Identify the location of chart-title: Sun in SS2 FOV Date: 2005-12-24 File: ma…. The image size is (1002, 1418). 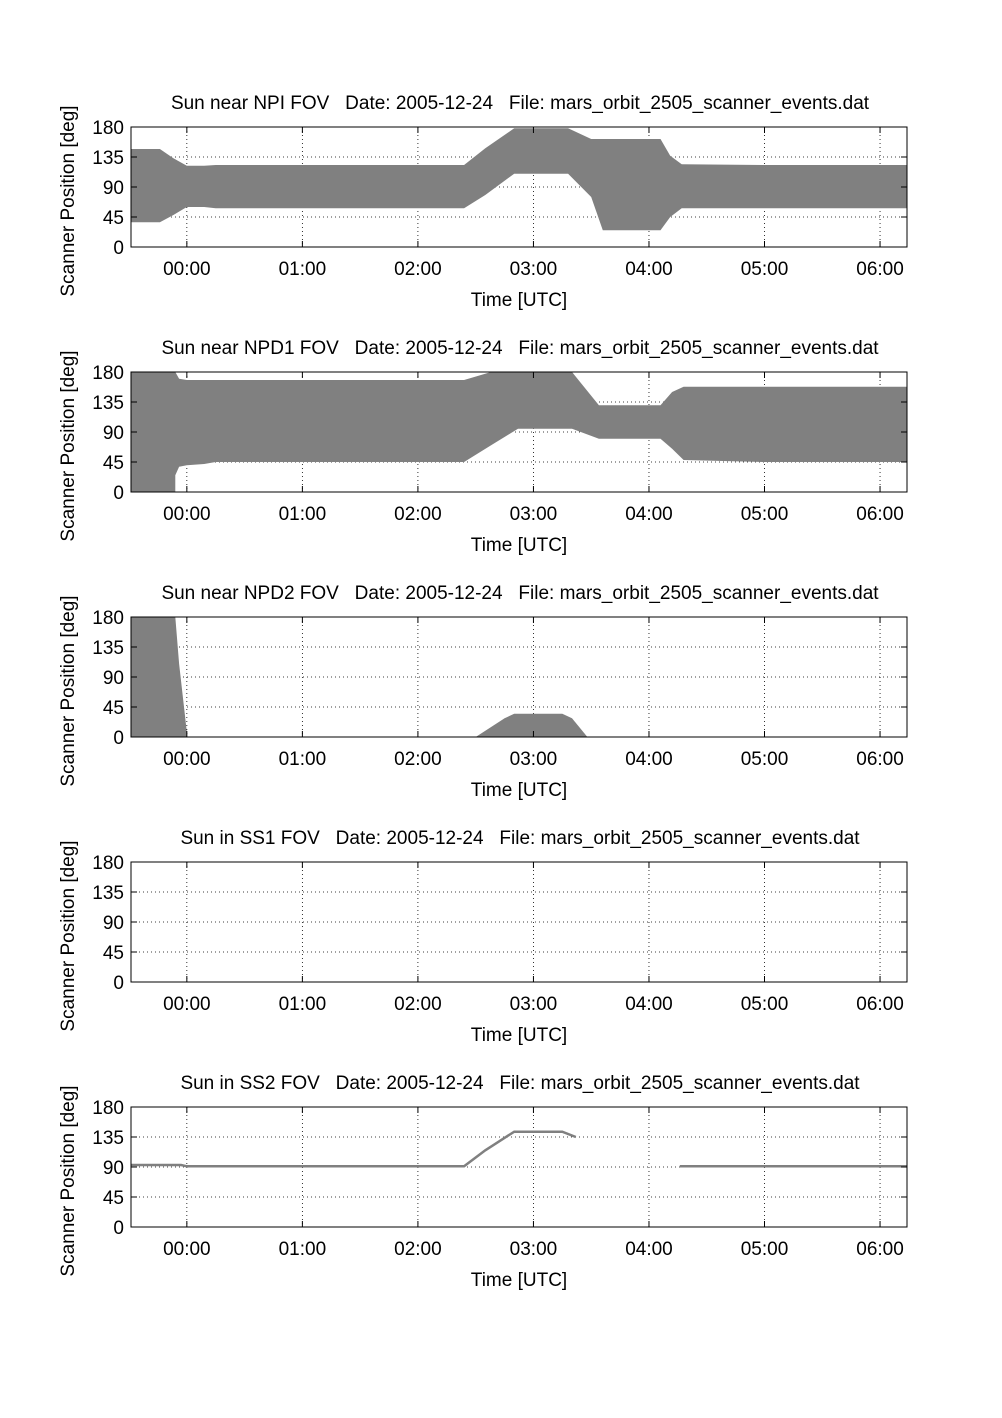
(520, 1083).